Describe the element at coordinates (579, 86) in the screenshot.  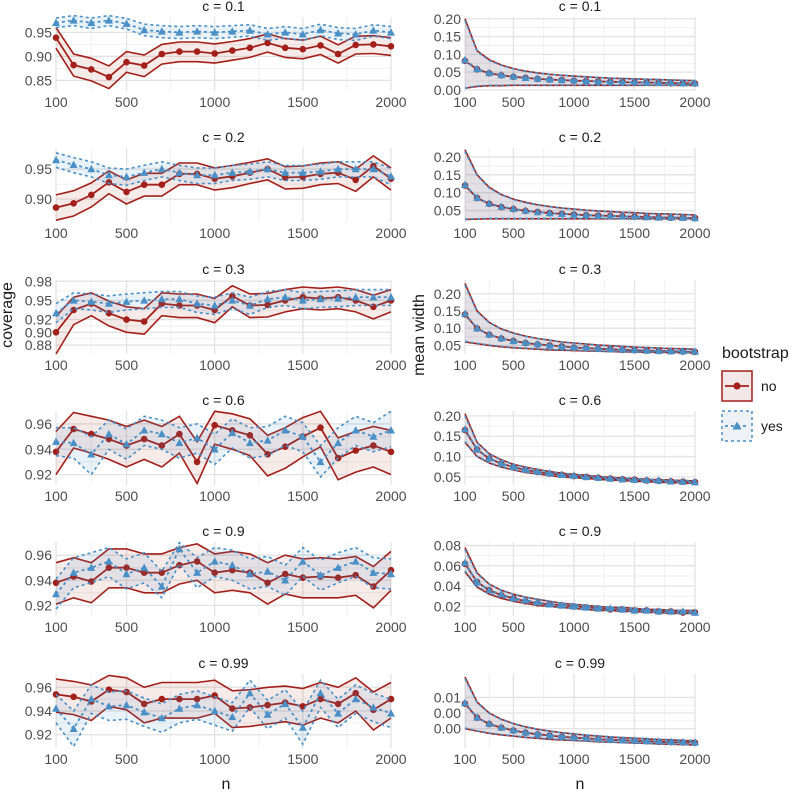
I see `ci-lower-yes` at that location.